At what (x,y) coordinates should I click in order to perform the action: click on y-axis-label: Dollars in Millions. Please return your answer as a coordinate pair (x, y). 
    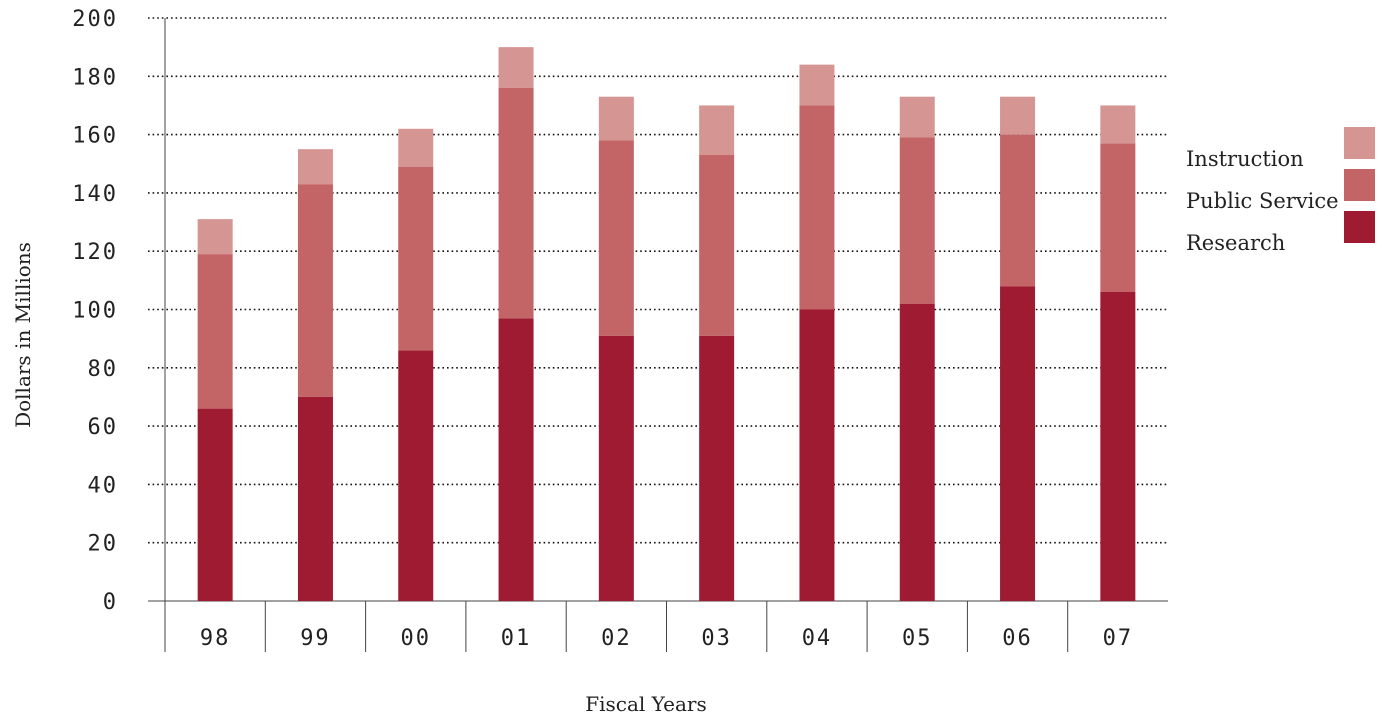
    Looking at the image, I should click on (23, 335).